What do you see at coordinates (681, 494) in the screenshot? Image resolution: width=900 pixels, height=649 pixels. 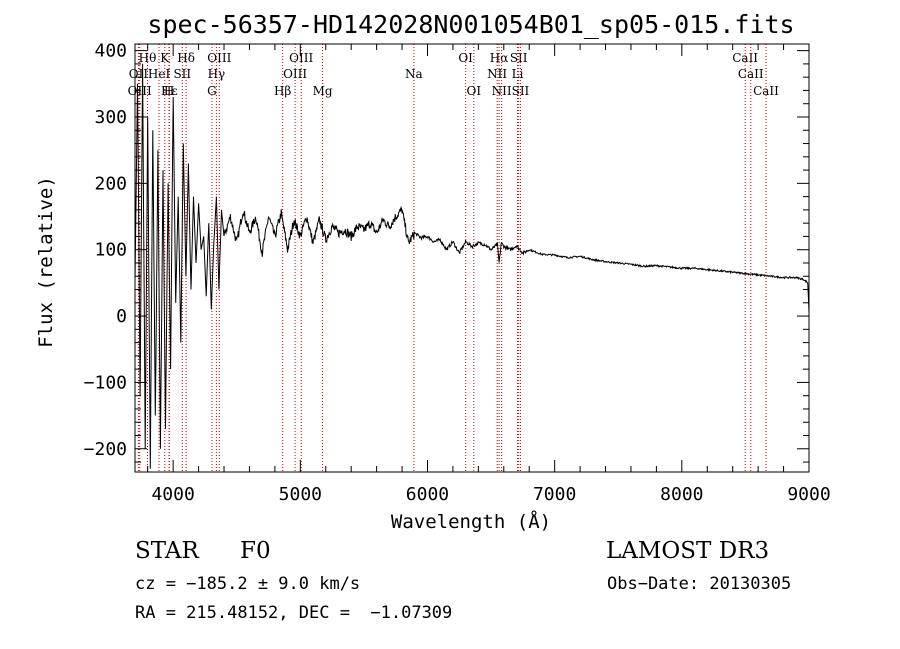 I see `x-tick-label-4: 8000` at bounding box center [681, 494].